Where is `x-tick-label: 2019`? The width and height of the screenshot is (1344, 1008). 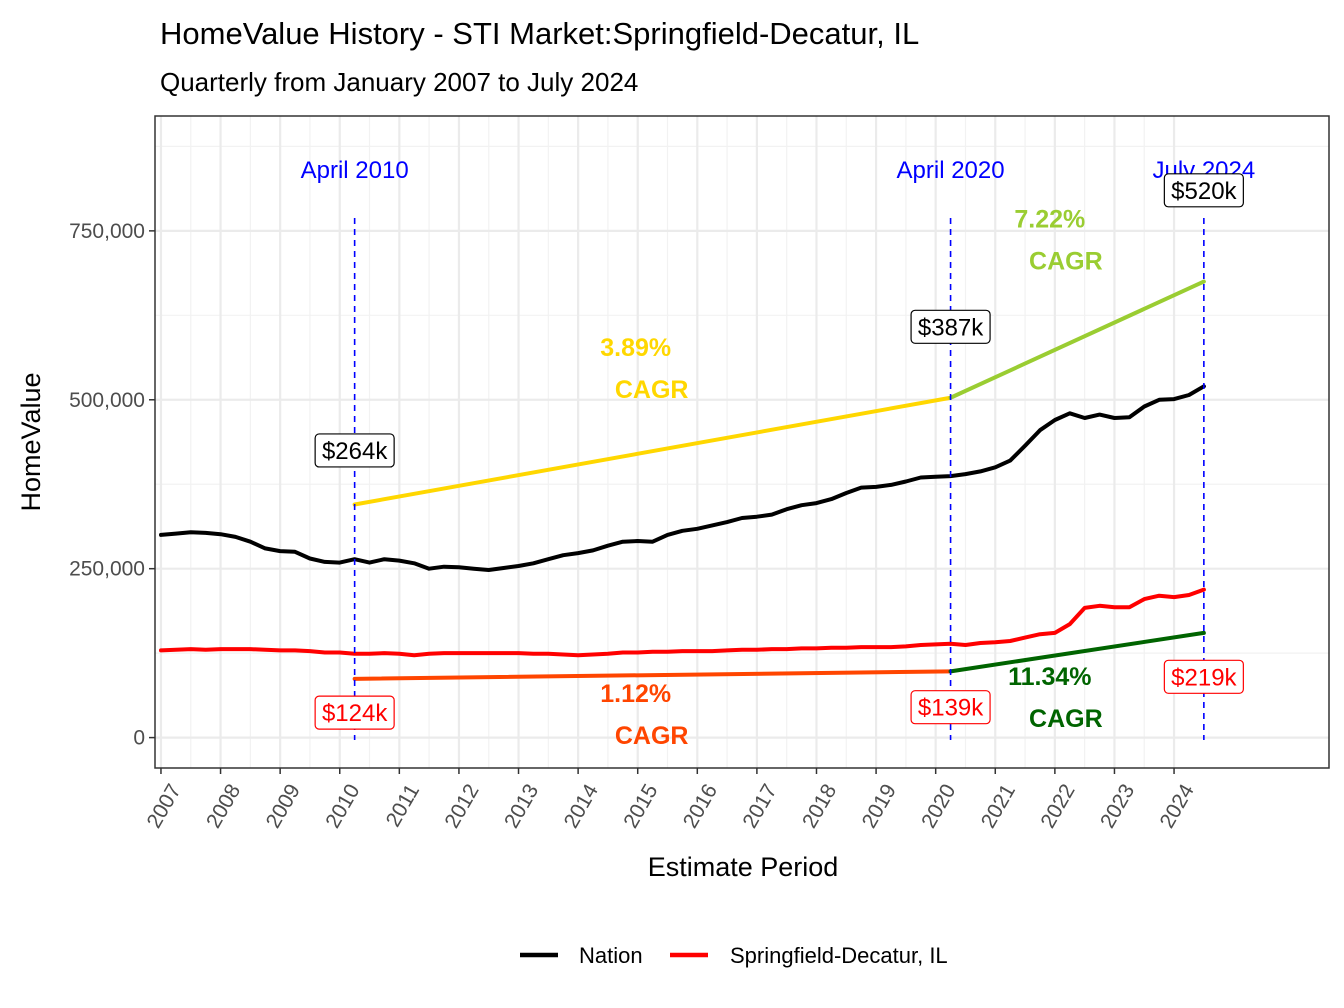
x-tick-label: 2019 is located at coordinates (879, 806).